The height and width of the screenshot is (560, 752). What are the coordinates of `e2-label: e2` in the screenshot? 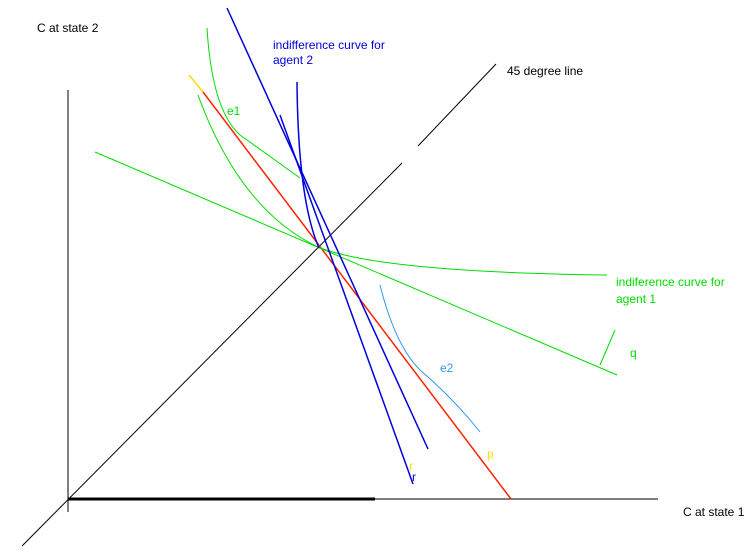 It's located at (447, 368).